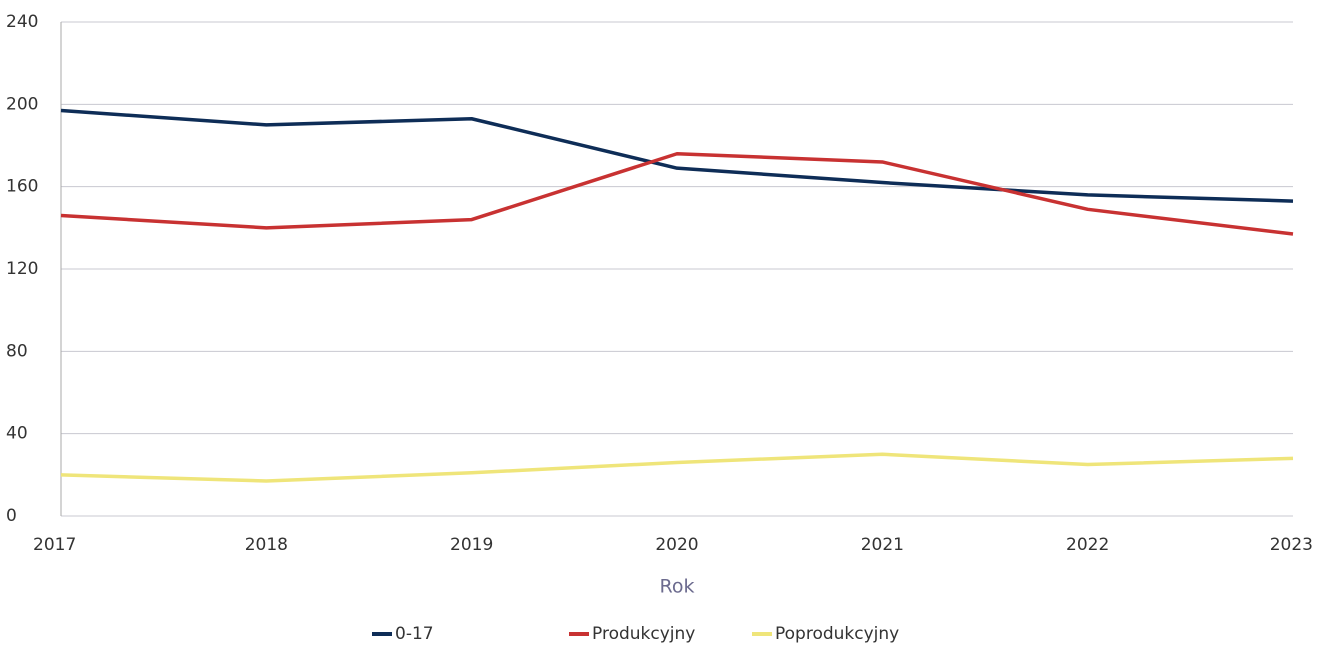 This screenshot has width=1328, height=647. Describe the element at coordinates (837, 634) in the screenshot. I see `legend-label: Poprodukcyjny` at that location.